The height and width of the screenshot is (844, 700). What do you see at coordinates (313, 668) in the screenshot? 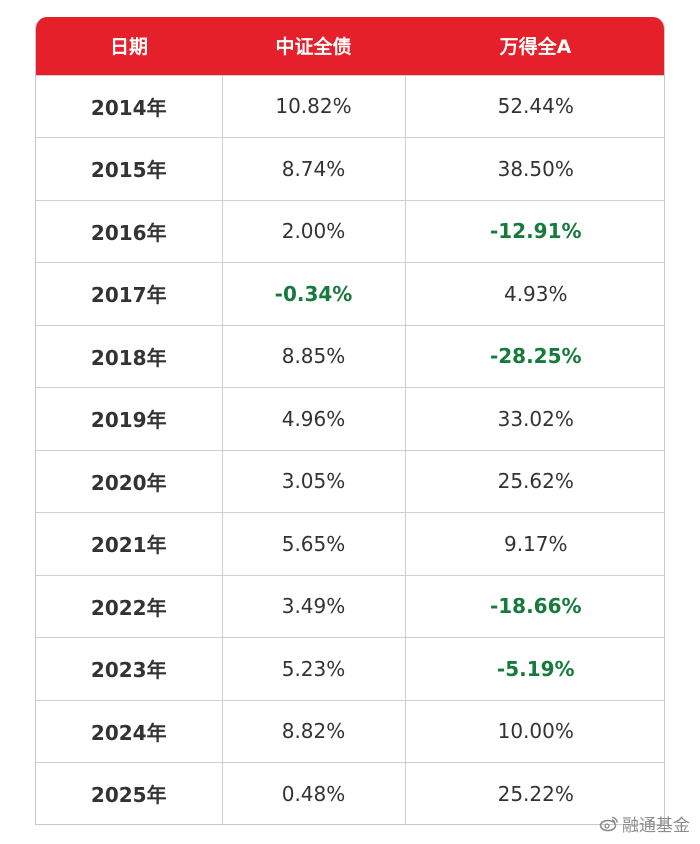
I see `bond-return-cell: 5.23%` at bounding box center [313, 668].